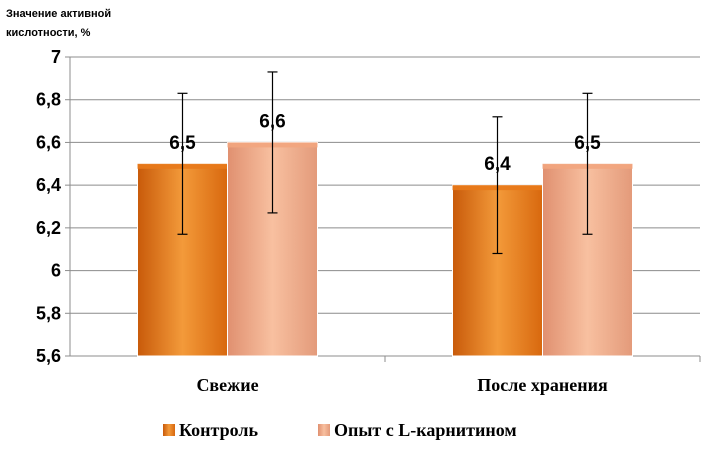 This screenshot has height=452, width=709. I want to click on y-tick-label: 5,8, so click(48, 313).